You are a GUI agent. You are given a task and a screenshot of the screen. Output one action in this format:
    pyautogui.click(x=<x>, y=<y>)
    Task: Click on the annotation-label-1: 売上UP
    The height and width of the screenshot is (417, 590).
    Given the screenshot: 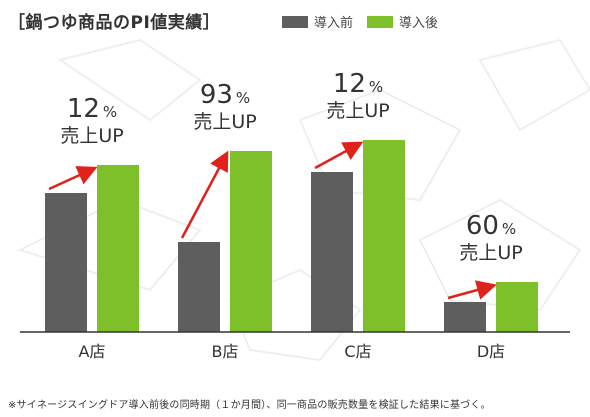 What is the action you would take?
    pyautogui.click(x=91, y=136)
    